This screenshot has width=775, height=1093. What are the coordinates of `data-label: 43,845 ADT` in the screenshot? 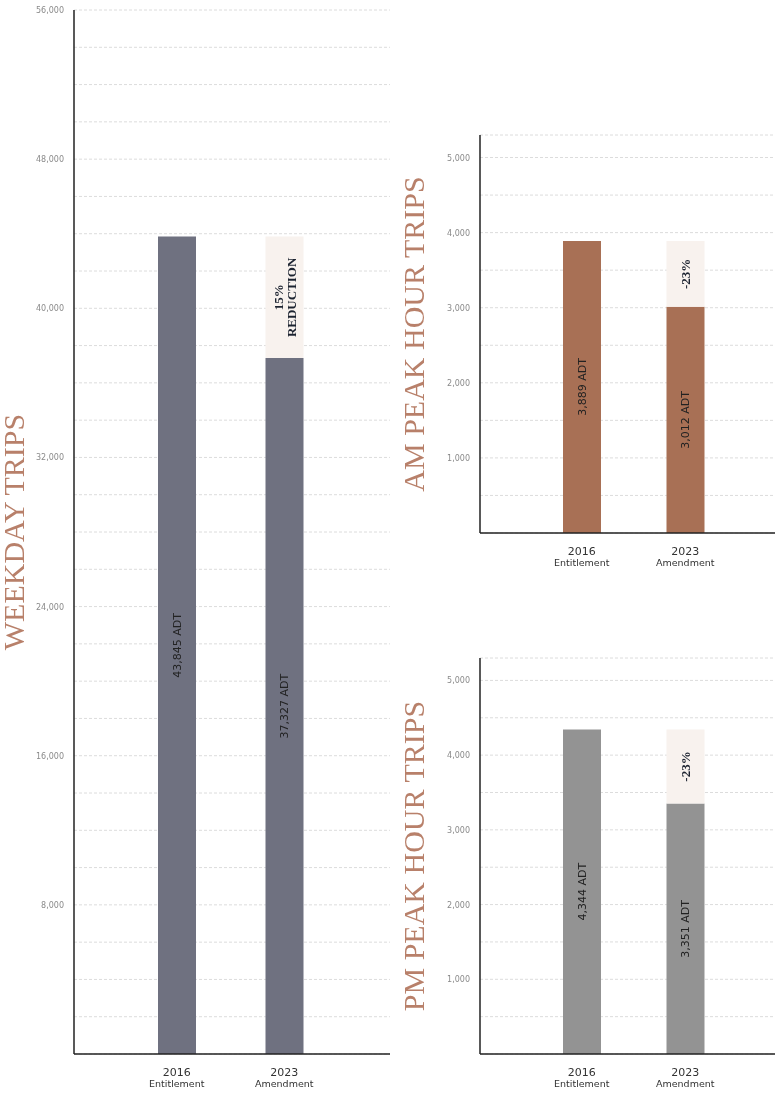 It's located at (177, 645).